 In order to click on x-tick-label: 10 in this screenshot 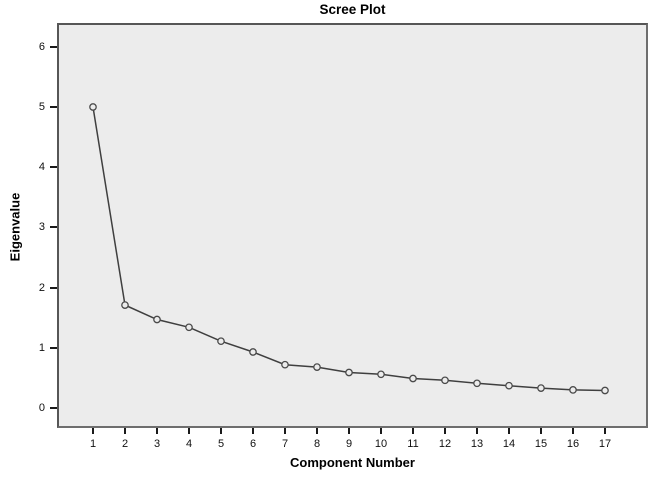, I will do `click(381, 444)`.